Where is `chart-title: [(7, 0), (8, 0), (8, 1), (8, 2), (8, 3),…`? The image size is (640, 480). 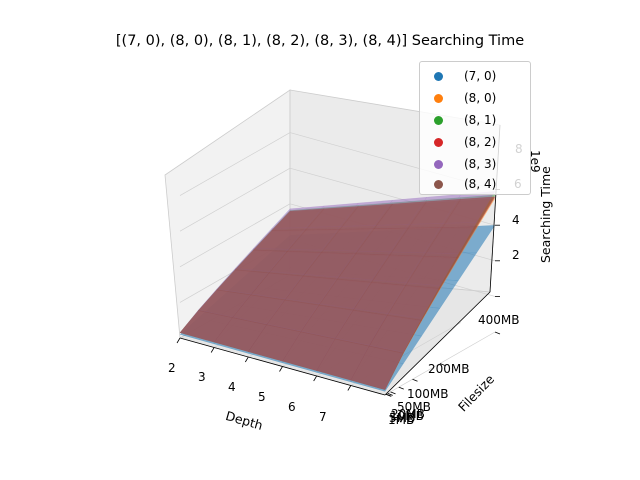 chart-title: [(7, 0), (8, 0), (8, 1), (8, 2), (8, 3),… is located at coordinates (320, 41).